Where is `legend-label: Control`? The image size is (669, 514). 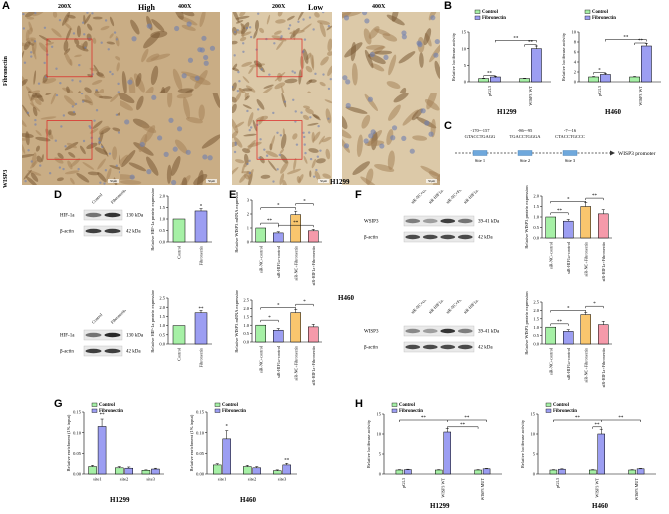 legend-label: Control is located at coordinates (561, 405).